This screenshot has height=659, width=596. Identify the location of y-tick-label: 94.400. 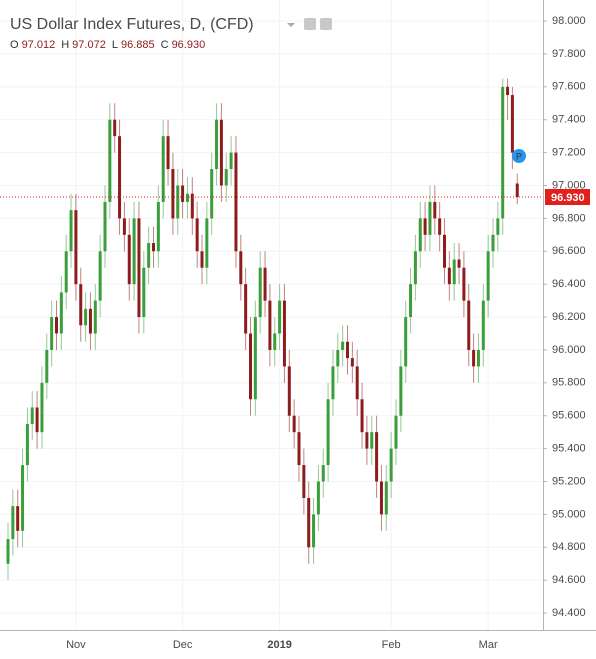
(569, 613).